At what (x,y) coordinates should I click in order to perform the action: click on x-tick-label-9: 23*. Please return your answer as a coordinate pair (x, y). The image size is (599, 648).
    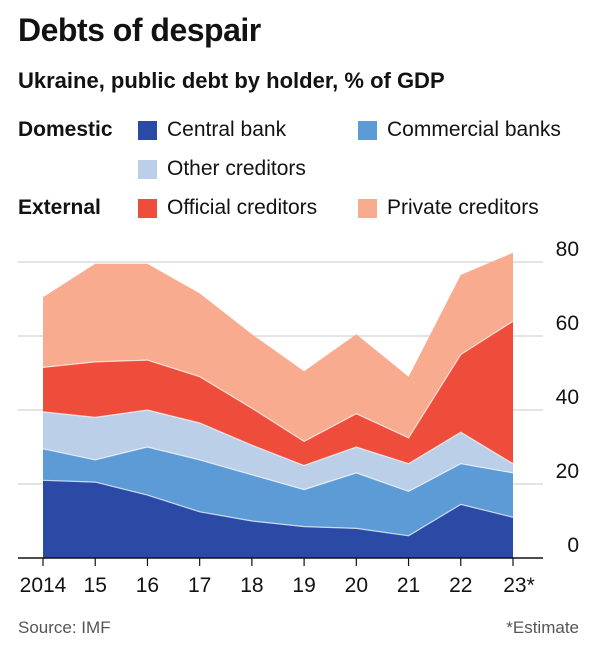
    Looking at the image, I should click on (519, 585).